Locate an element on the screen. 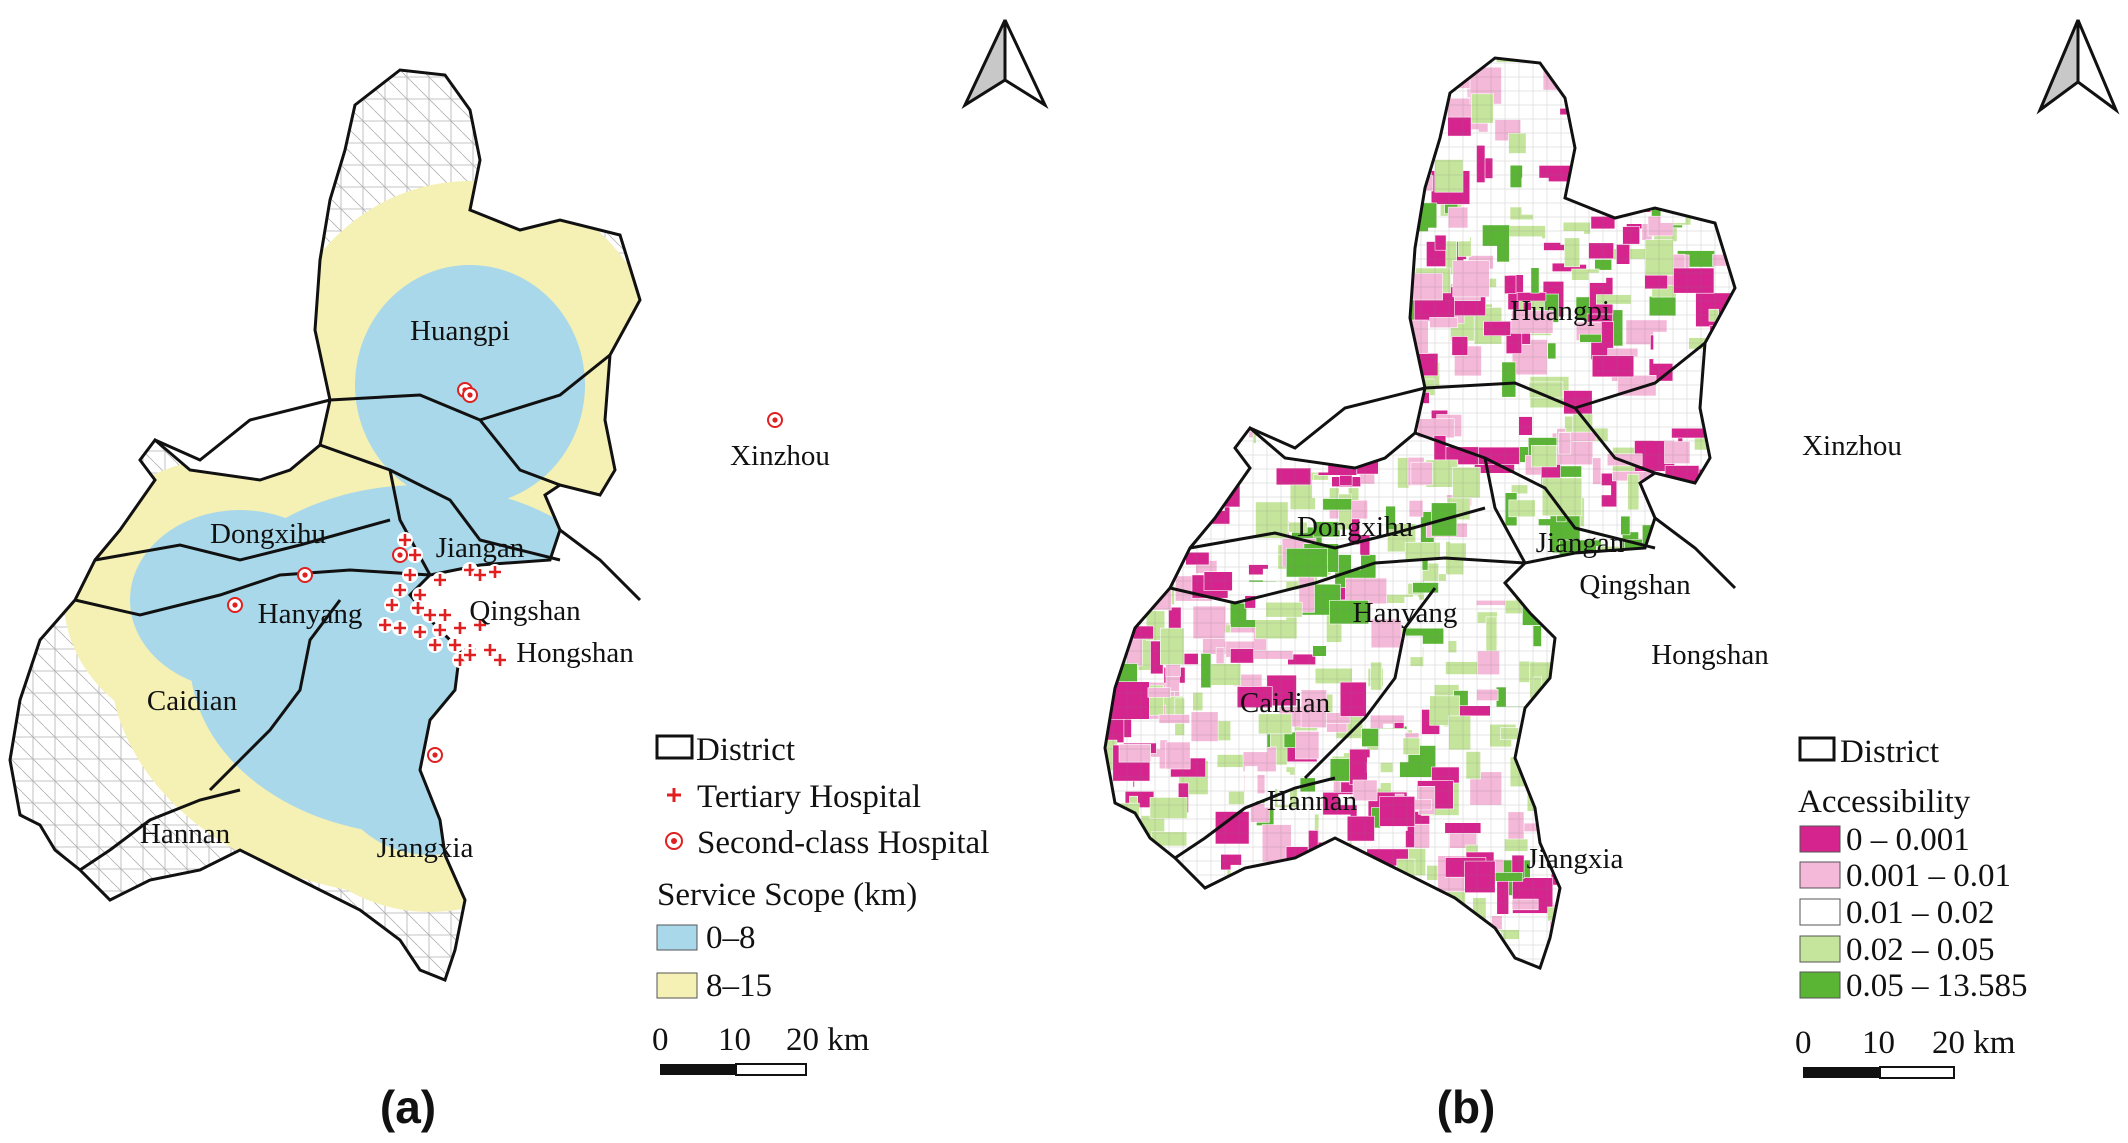 This screenshot has width=2128, height=1143. district-label-xinzhou: Xinzhou is located at coordinates (780, 456).